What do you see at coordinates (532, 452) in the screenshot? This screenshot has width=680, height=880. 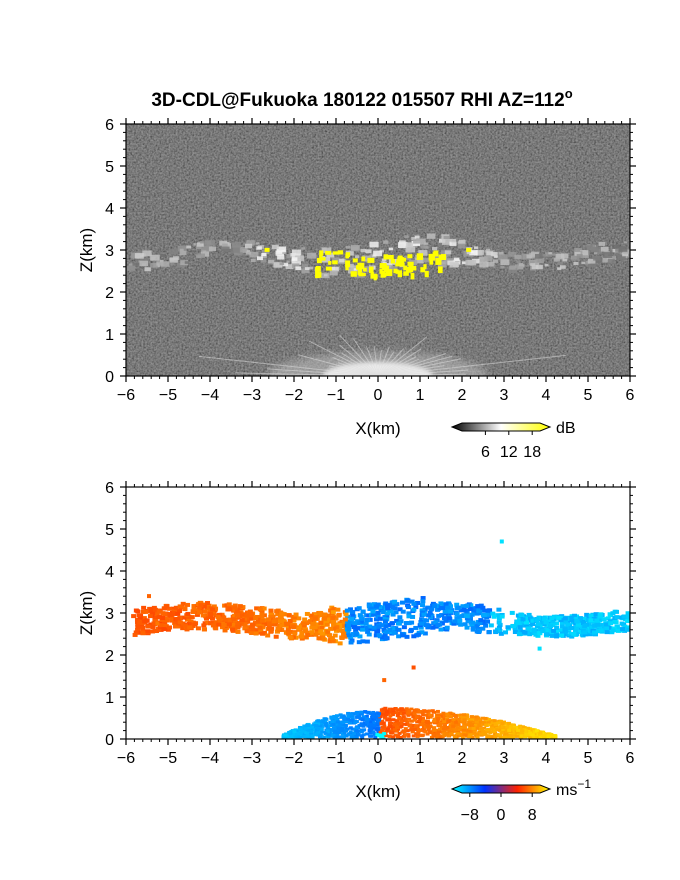 I see `colorbar-tick-label: 18` at bounding box center [532, 452].